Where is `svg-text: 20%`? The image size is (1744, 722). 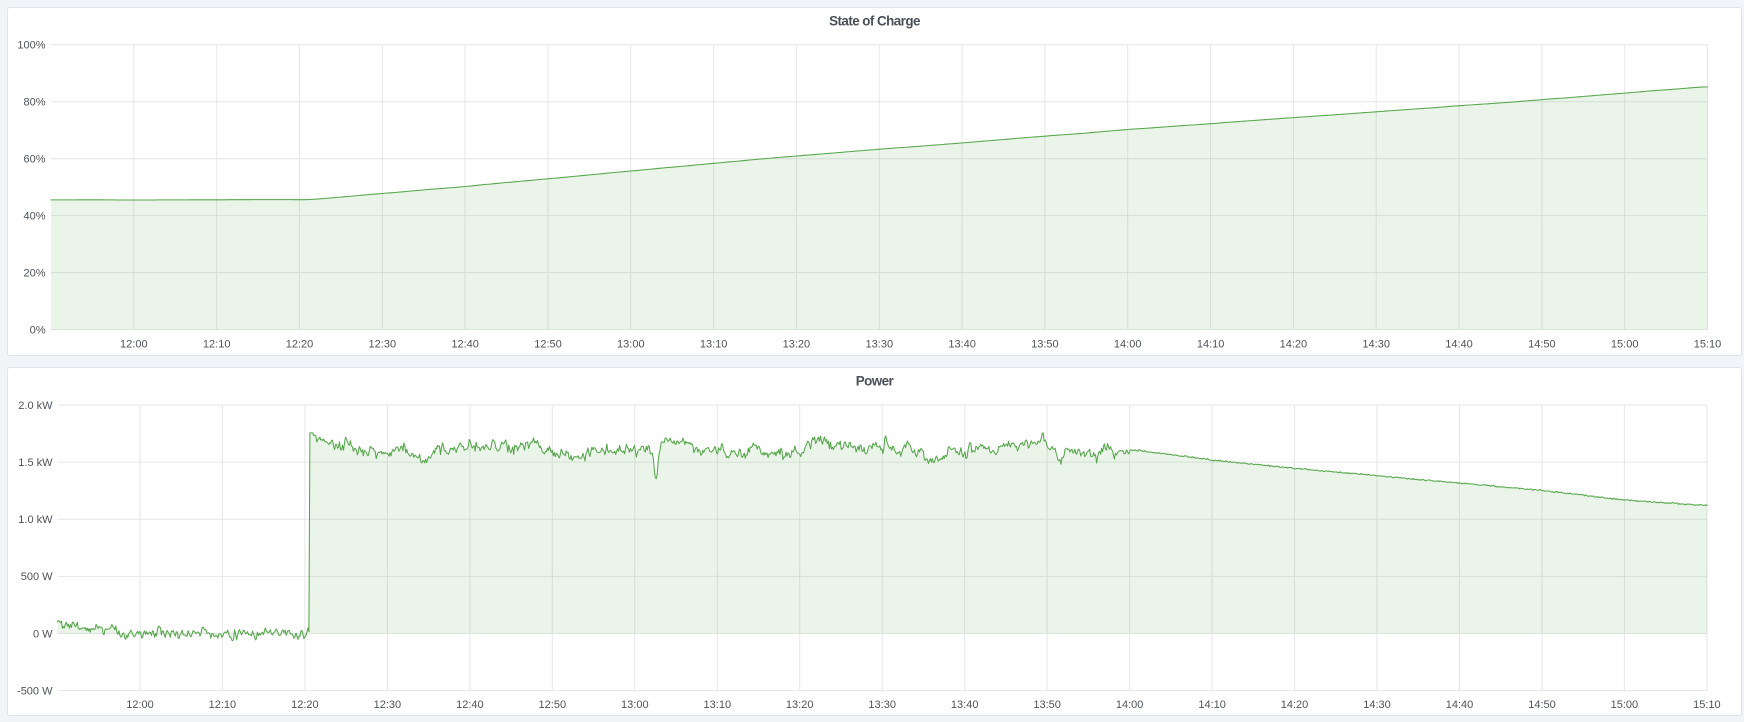 svg-text: 20% is located at coordinates (34, 273).